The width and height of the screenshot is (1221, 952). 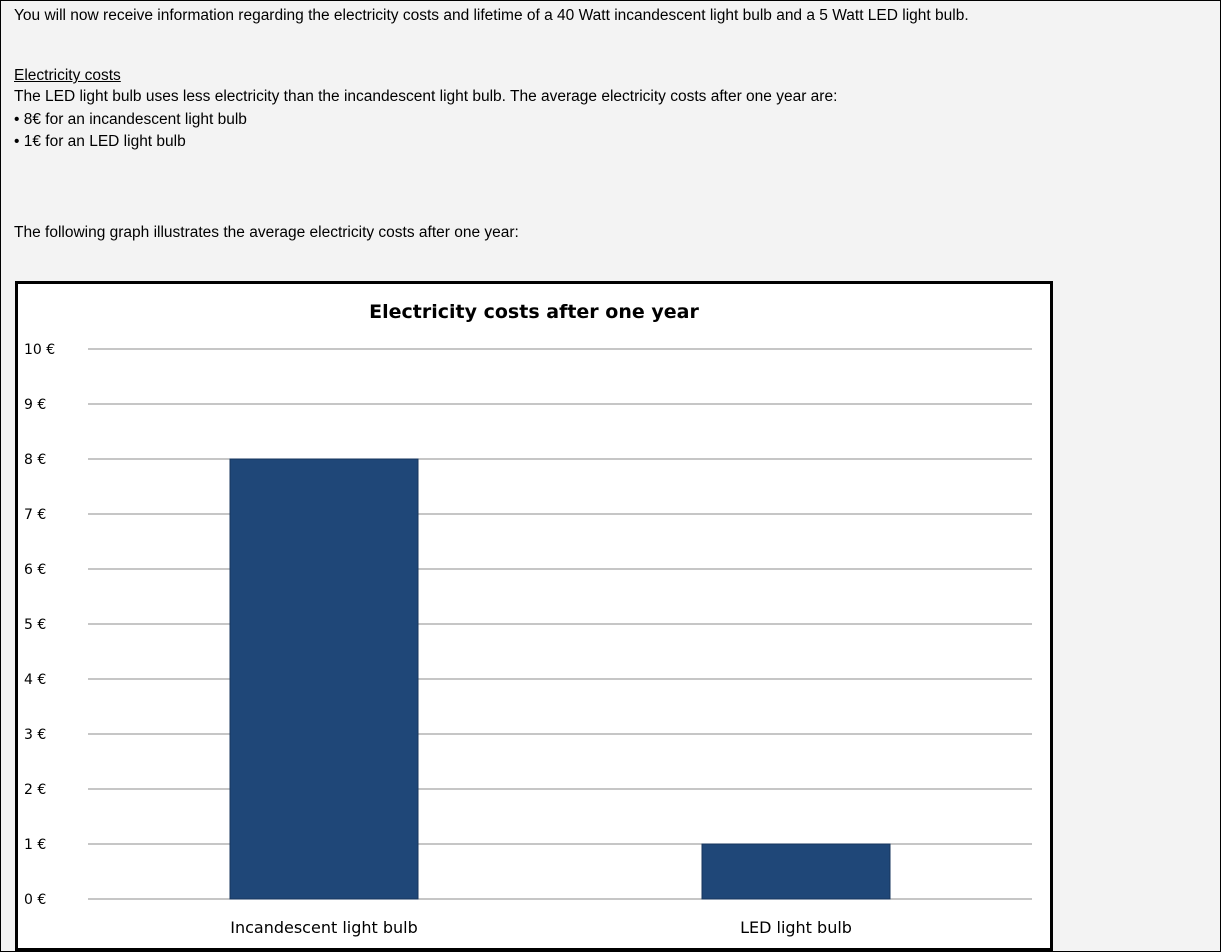 I want to click on y-tick-label: 6 €, so click(x=35, y=570).